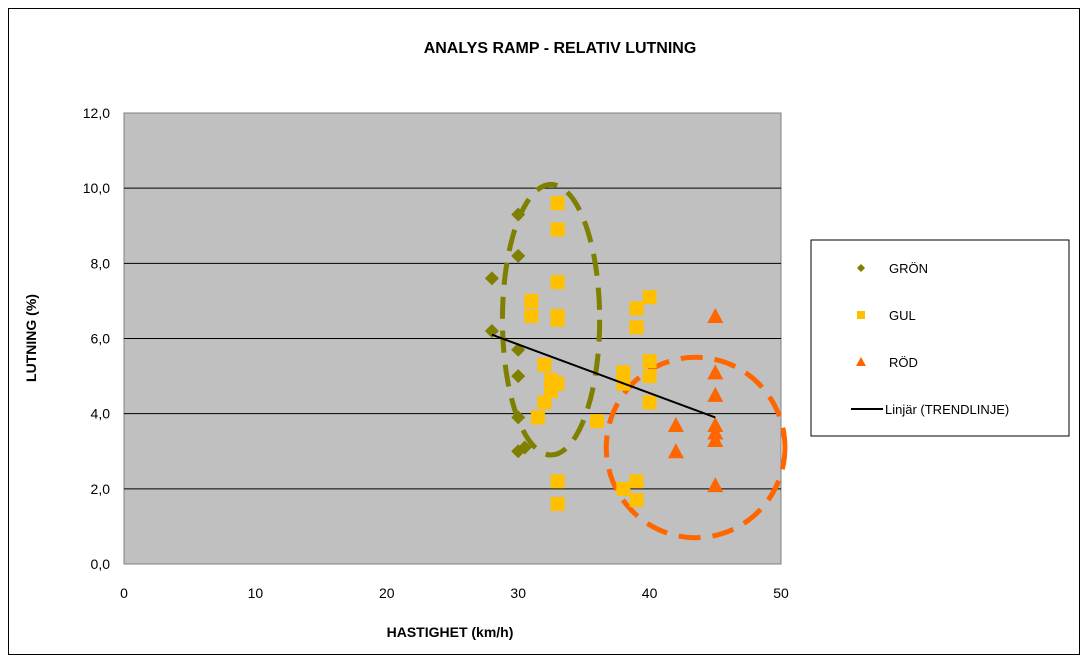 The height and width of the screenshot is (663, 1088). Describe the element at coordinates (256, 593) in the screenshot. I see `x-tick-label: 10` at that location.